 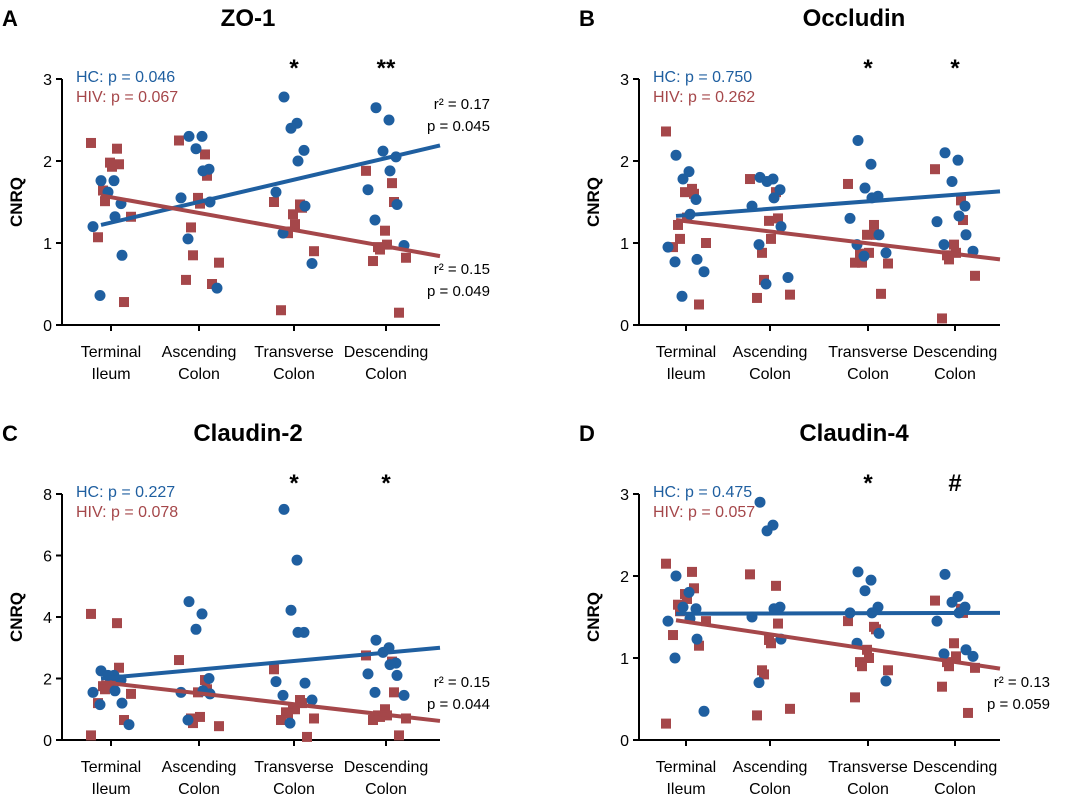 I want to click on legend-hc: HC: p = 0.475, so click(x=702, y=492).